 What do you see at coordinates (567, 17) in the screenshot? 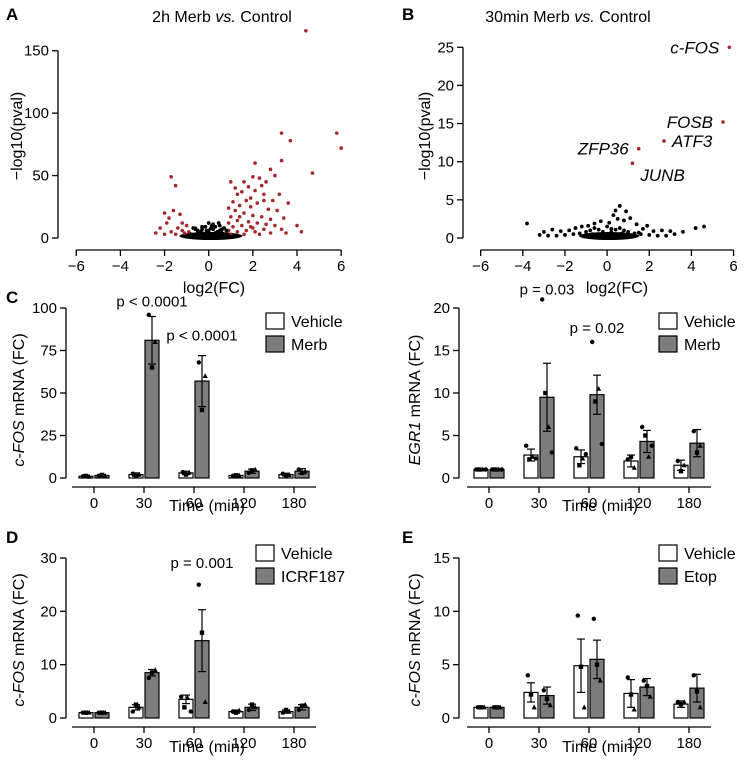
I see `chart-title-b: 30min Merb vs. Control` at bounding box center [567, 17].